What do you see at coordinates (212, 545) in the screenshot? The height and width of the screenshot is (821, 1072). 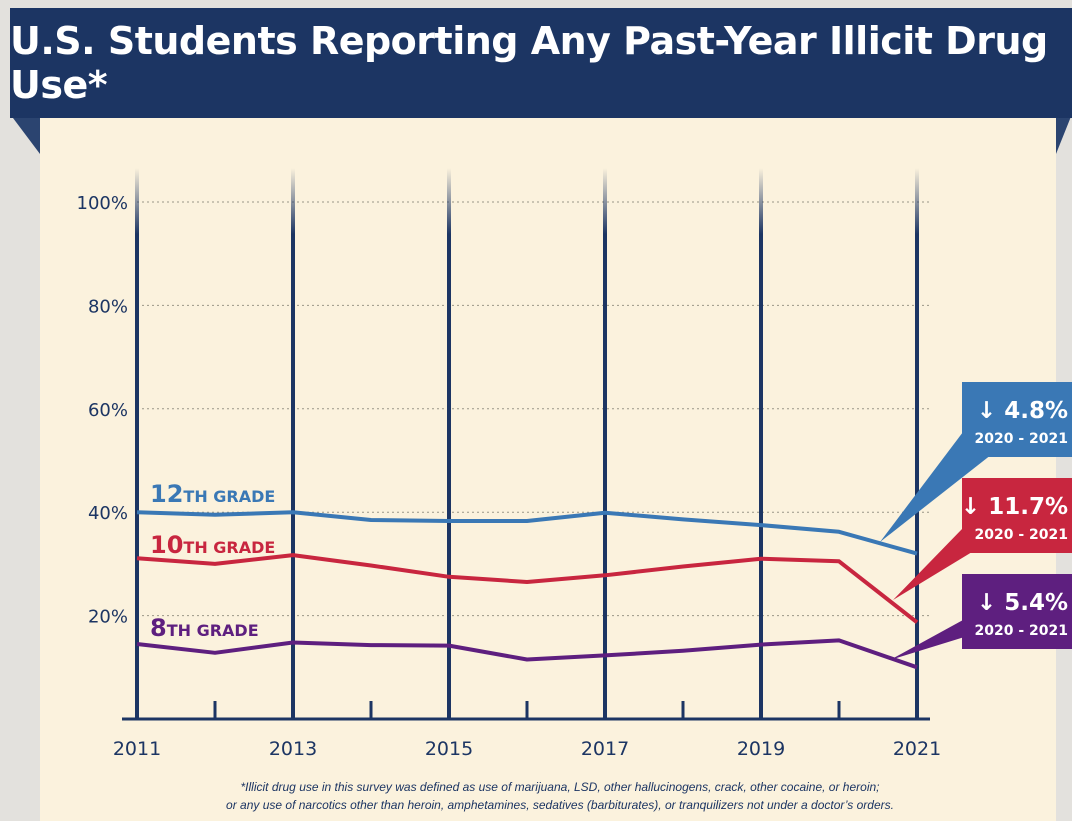 I see `series-label-grade10: 10TH GRADE` at bounding box center [212, 545].